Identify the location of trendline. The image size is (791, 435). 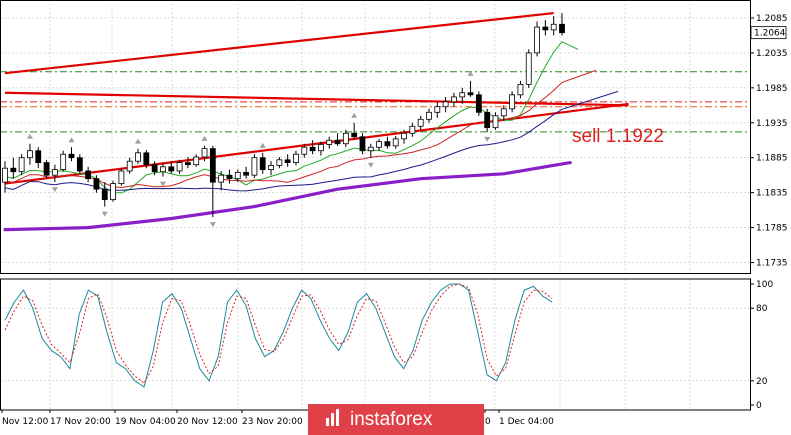
(279, 43).